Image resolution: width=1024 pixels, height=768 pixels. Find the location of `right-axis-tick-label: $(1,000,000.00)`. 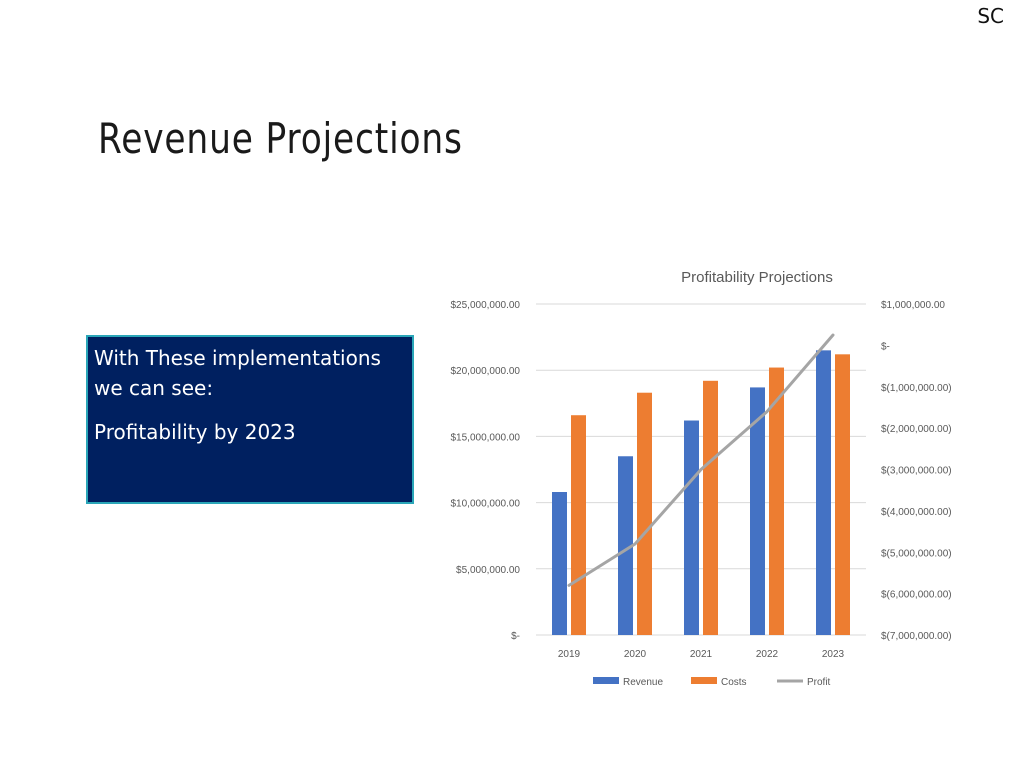

right-axis-tick-label: $(1,000,000.00) is located at coordinates (916, 388).